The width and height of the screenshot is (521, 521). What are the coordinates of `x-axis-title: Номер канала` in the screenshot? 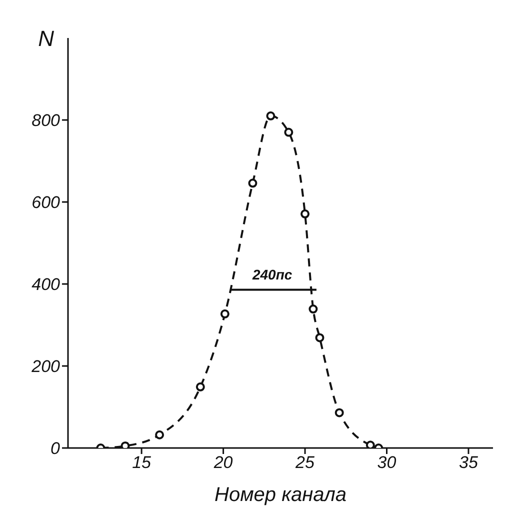 It's located at (280, 495).